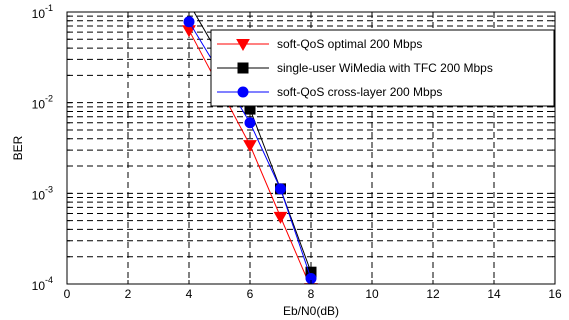 This screenshot has height=320, width=569. What do you see at coordinates (67, 294) in the screenshot?
I see `x-tick-label: 0` at bounding box center [67, 294].